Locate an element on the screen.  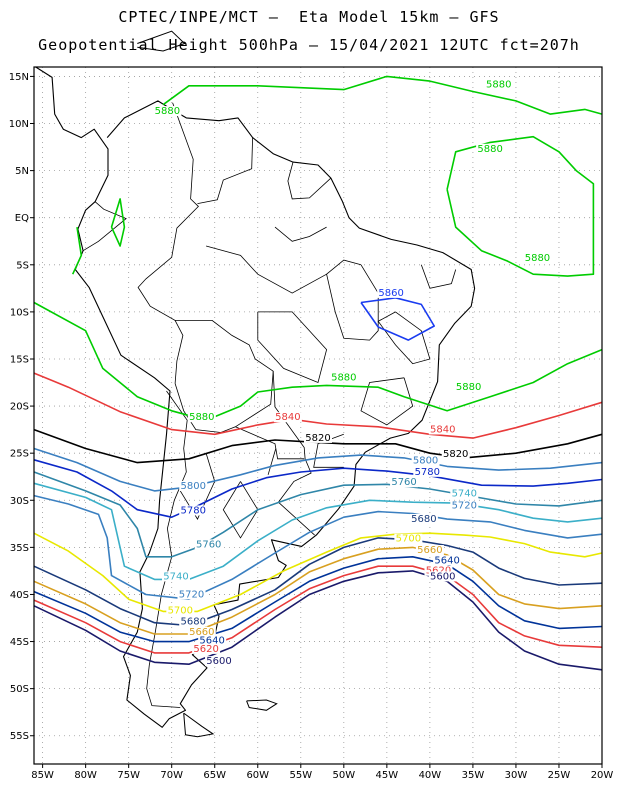
contour-5880-south is located at coordinates (318, 361).